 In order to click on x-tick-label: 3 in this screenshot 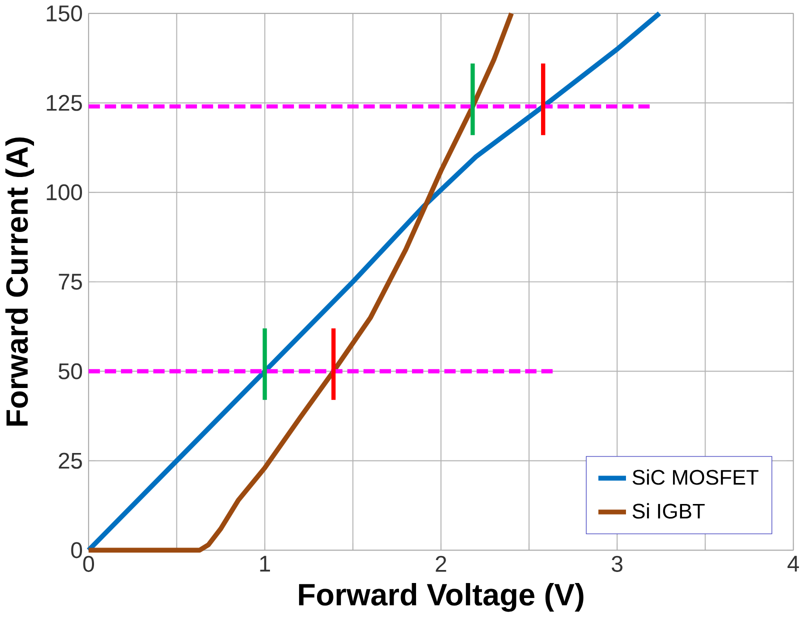, I will do `click(617, 564)`.